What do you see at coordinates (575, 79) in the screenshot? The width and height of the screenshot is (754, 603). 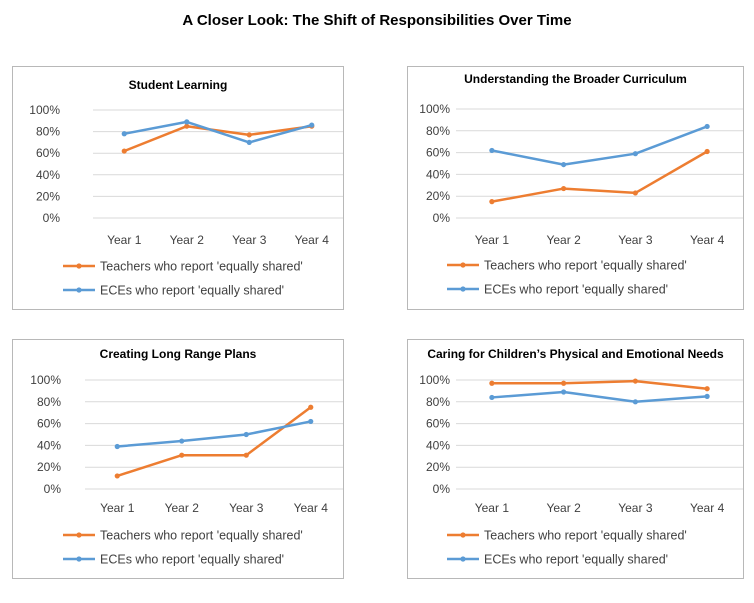 I see `chart-title: Understanding the Broader Curriculum` at bounding box center [575, 79].